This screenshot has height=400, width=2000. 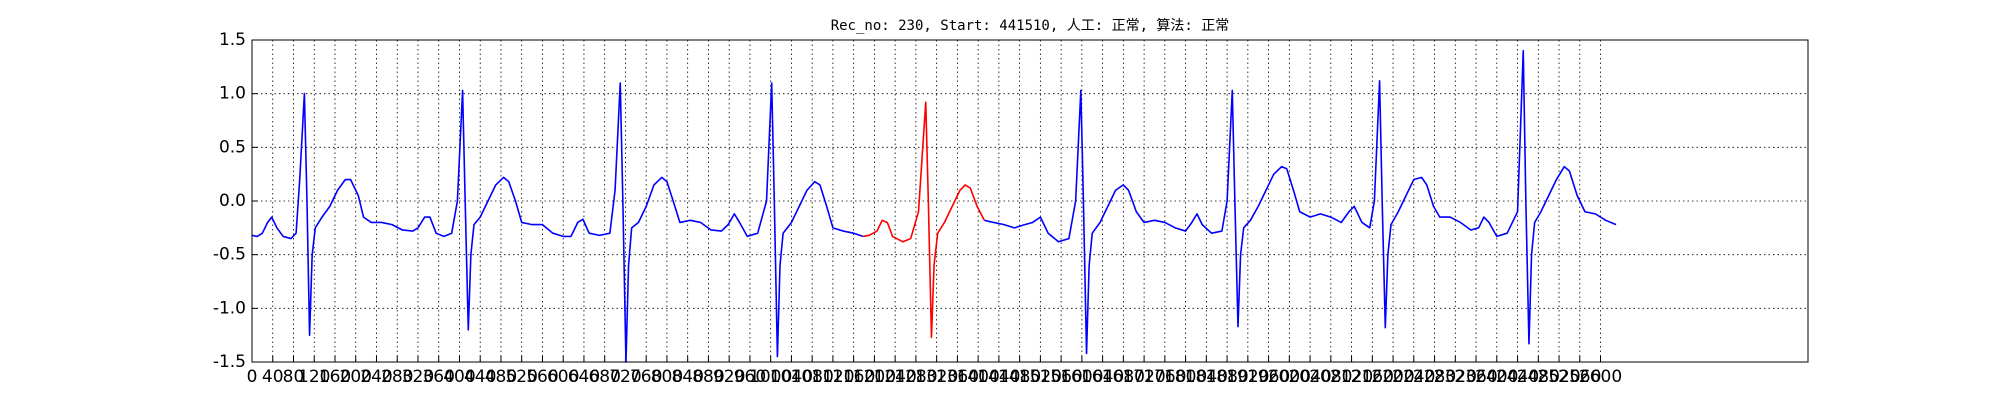 What do you see at coordinates (1330, 377) in the screenshot?
I see `x-tick-label: 2080` at bounding box center [1330, 377].